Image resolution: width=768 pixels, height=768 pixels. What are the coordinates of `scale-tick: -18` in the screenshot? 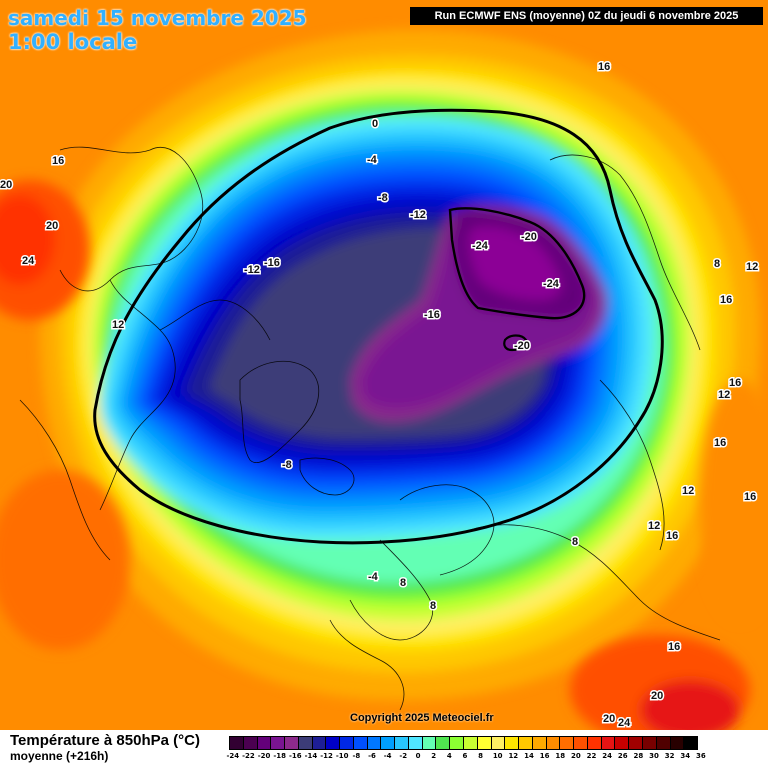 It's located at (280, 756).